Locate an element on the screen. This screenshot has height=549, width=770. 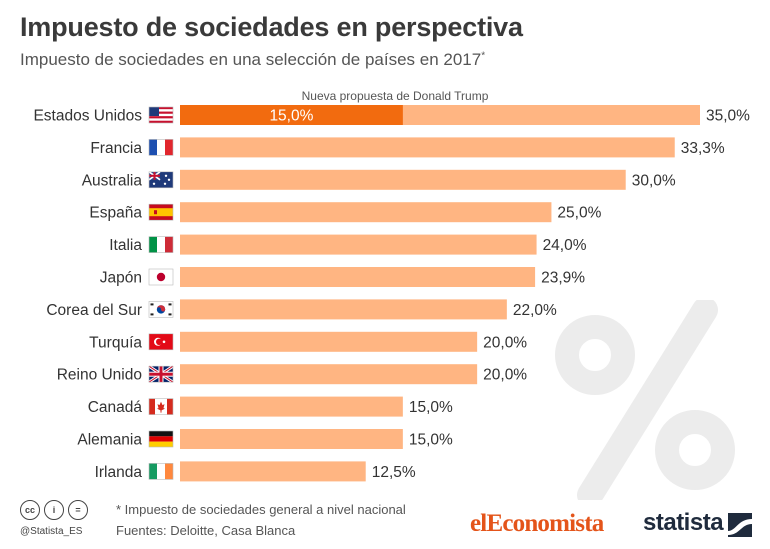
flag-ie-icon is located at coordinates (161, 471).